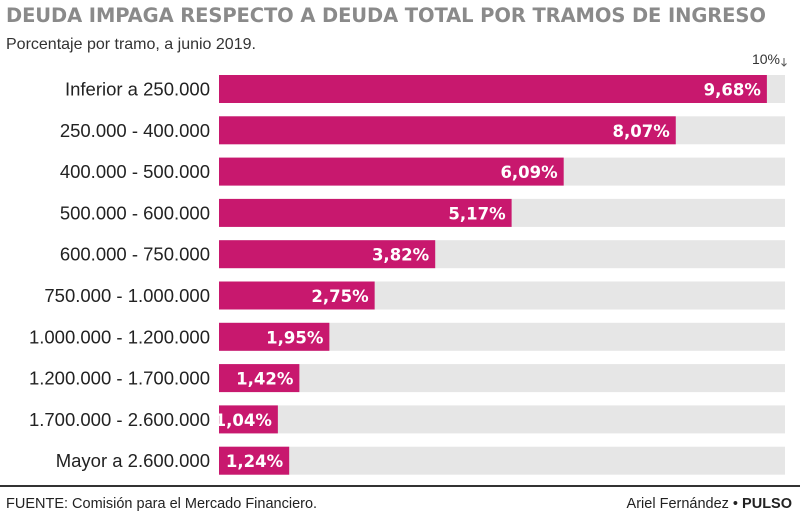 The image size is (800, 517). What do you see at coordinates (295, 337) in the screenshot?
I see `bar-value-label: 1,95%` at bounding box center [295, 337].